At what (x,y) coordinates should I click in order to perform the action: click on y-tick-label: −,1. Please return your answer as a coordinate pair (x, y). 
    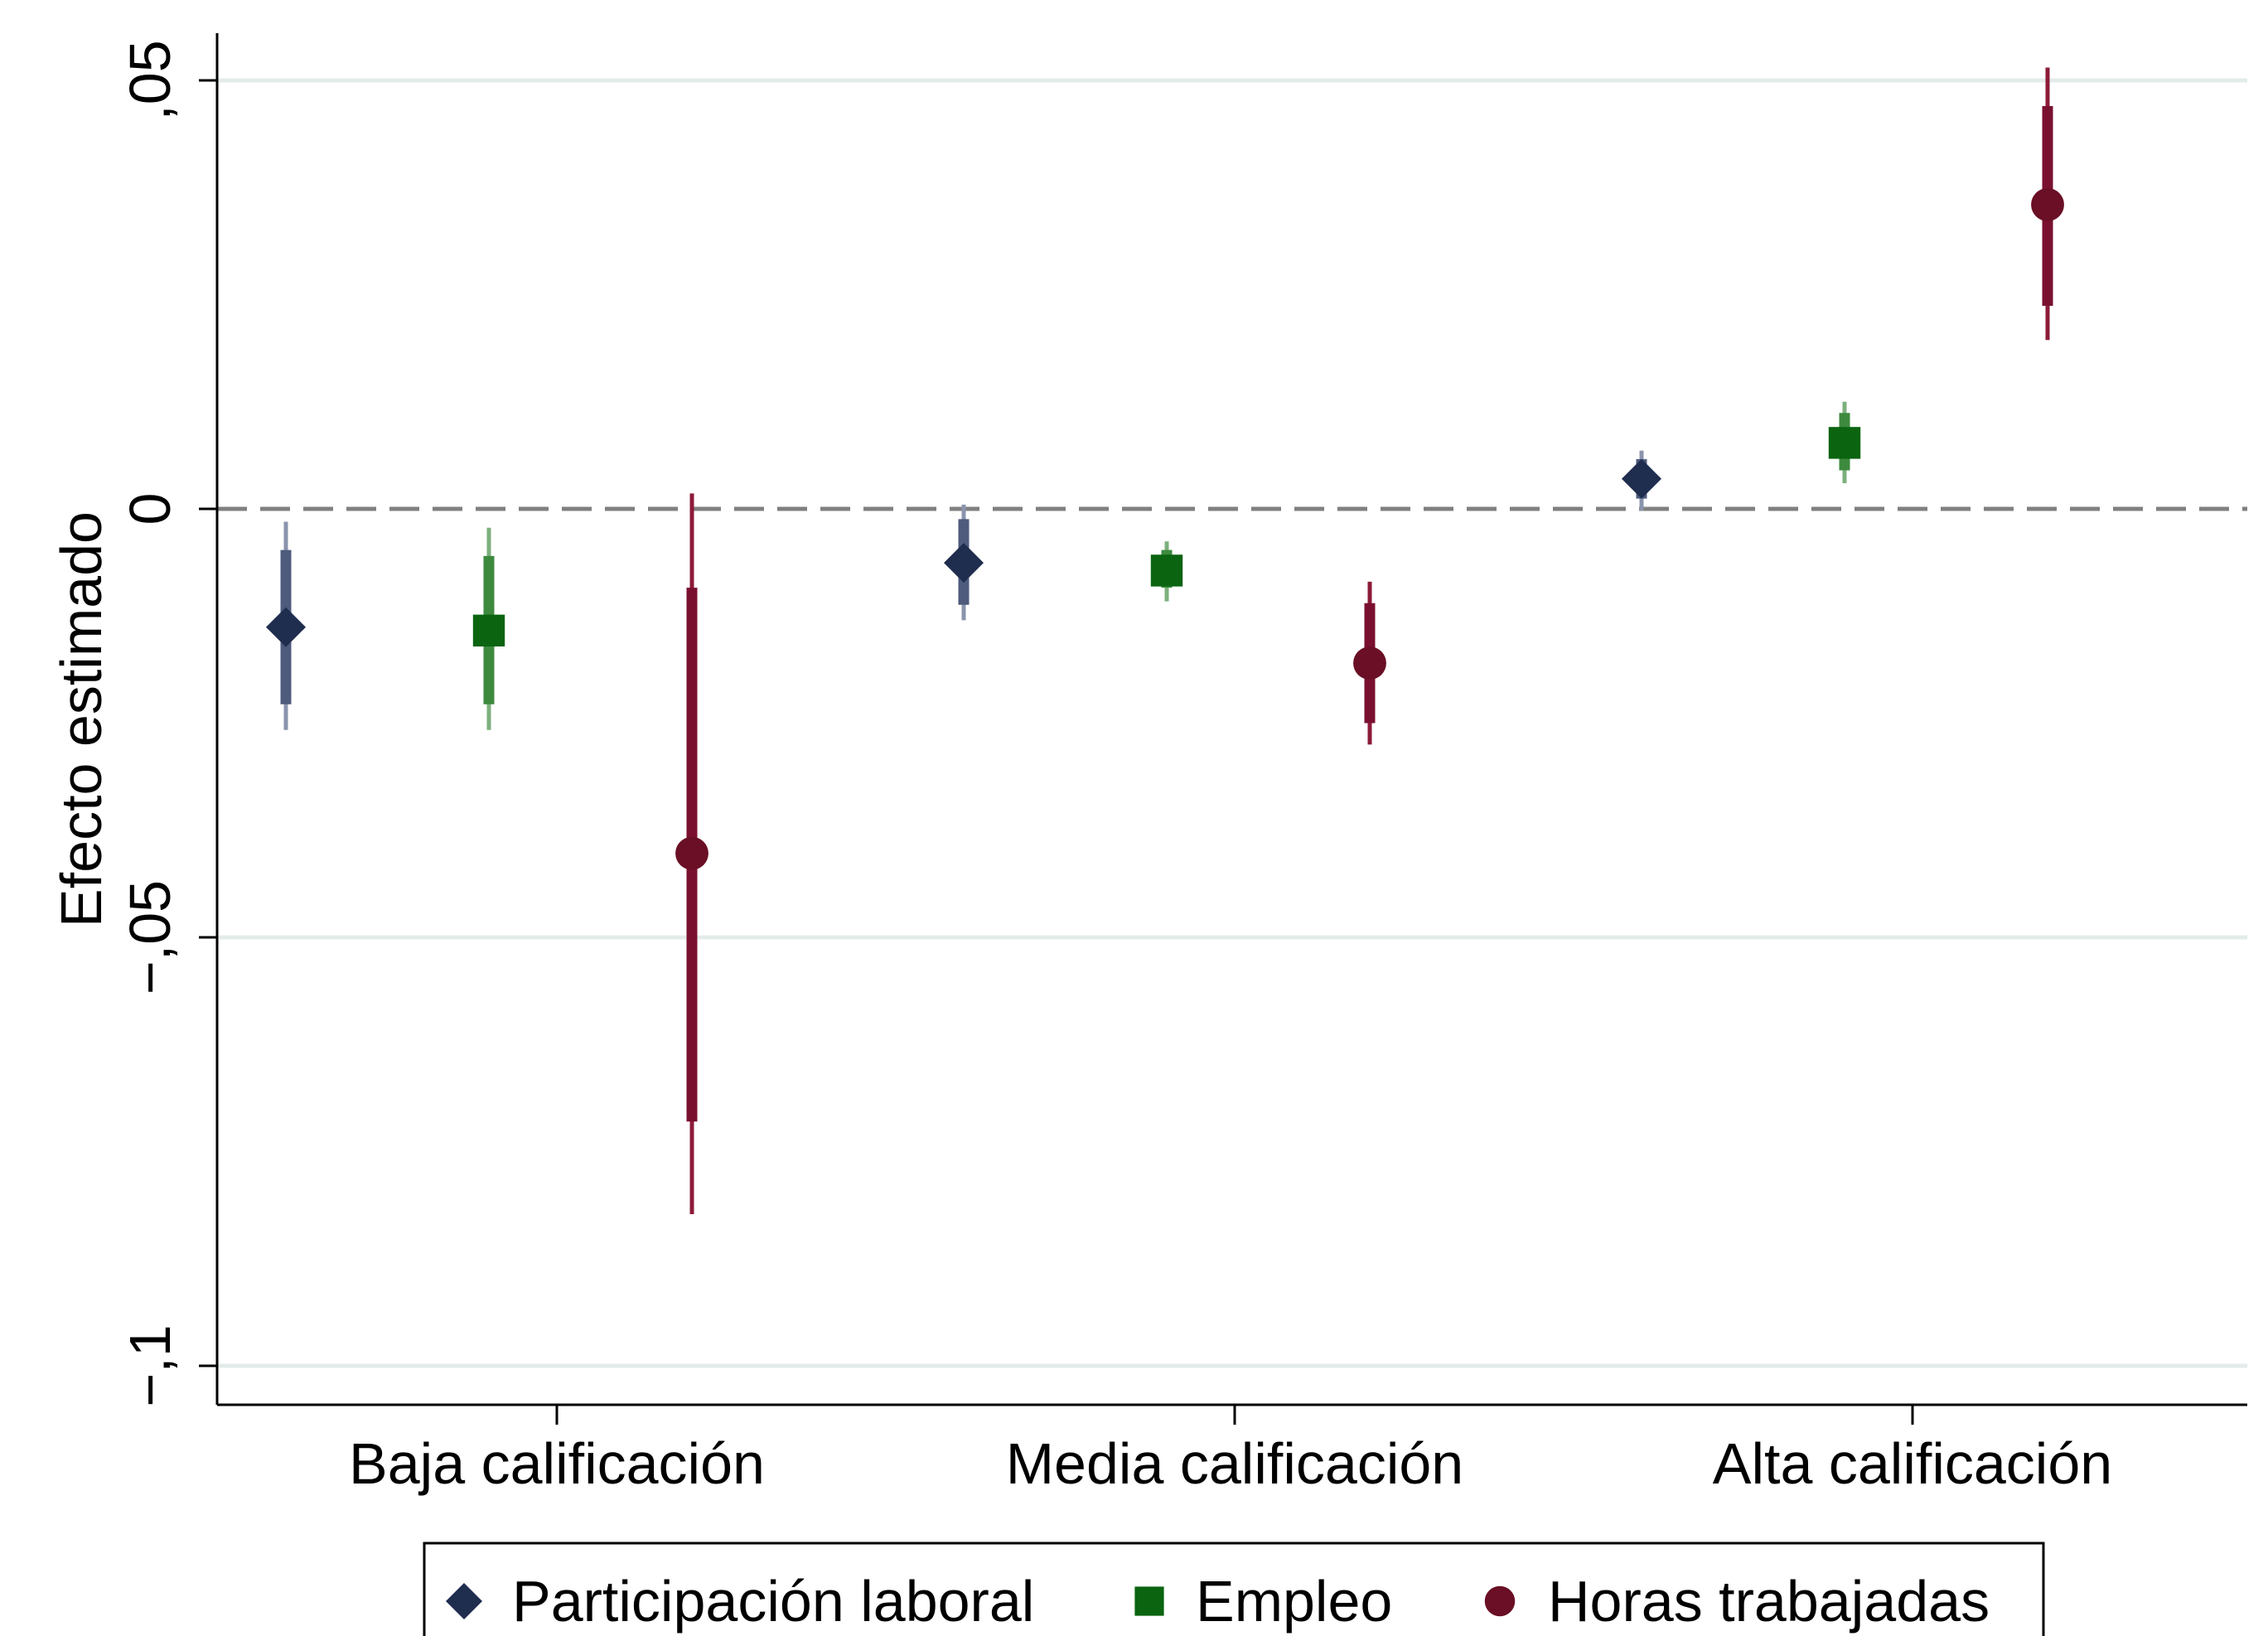
    Looking at the image, I should click on (150, 1365).